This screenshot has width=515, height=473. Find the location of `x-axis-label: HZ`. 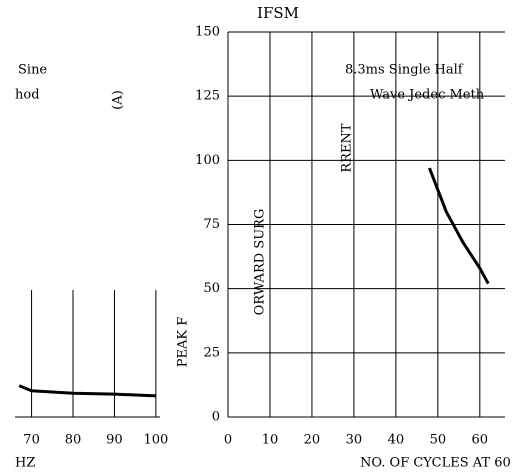

x-axis-label: HZ is located at coordinates (25, 463).